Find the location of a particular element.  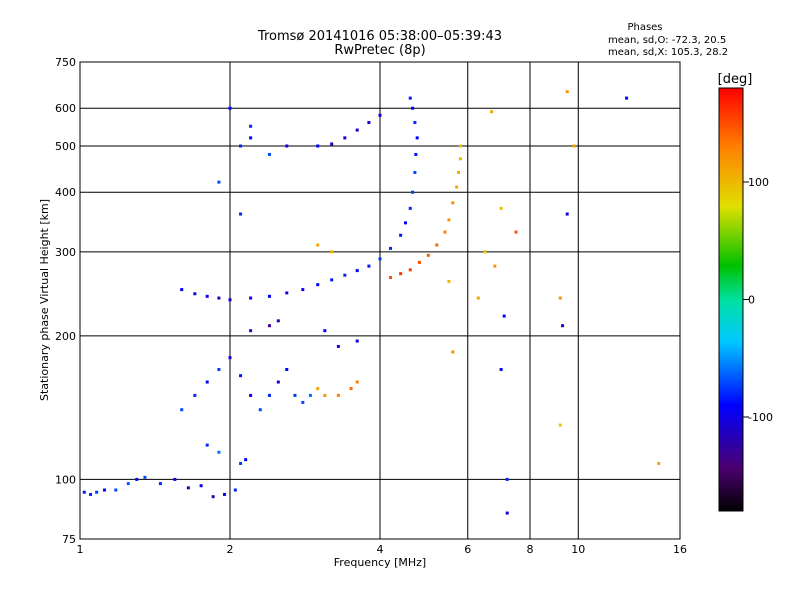

y-axis-ticks: 75 100 200 300 400 500 600 750 is located at coordinates (65, 301).